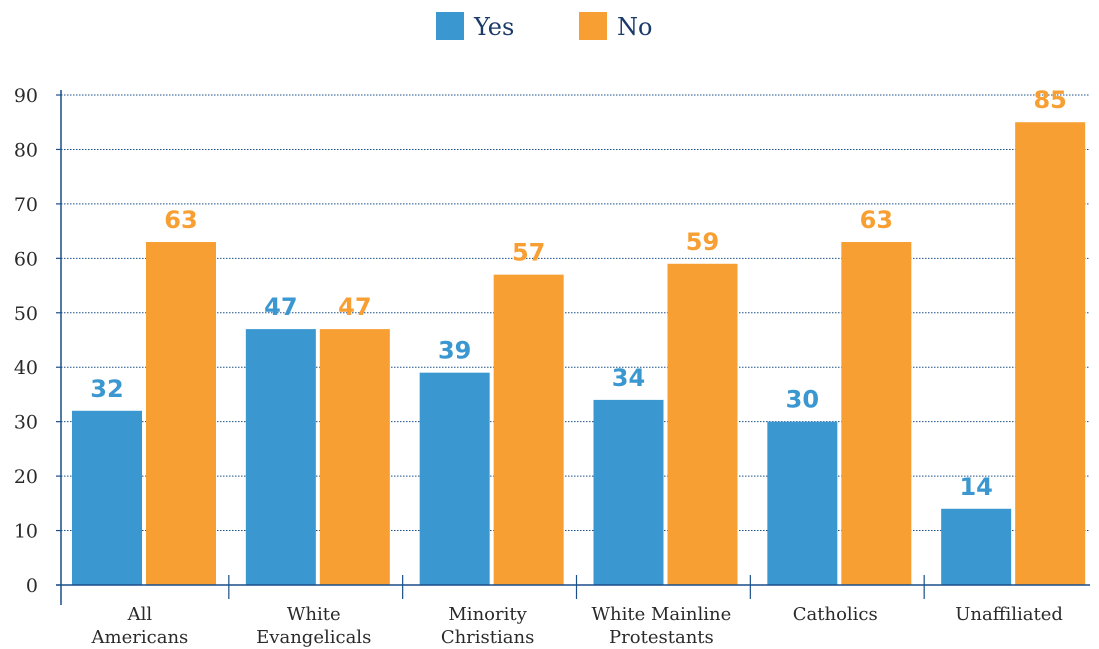 The height and width of the screenshot is (649, 1099). What do you see at coordinates (37, 341) in the screenshot?
I see `y-tick-labels: 0 10 20 30 40 50 60 70 80 90` at bounding box center [37, 341].